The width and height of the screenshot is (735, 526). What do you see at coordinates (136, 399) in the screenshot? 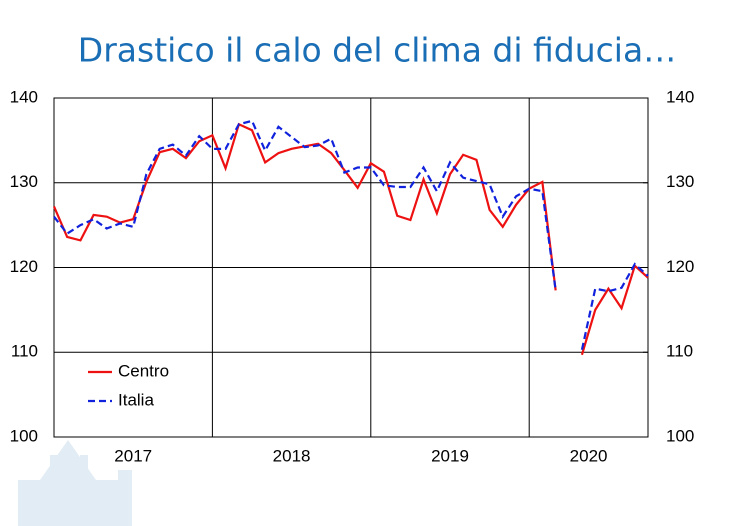
I see `legend-label: Italia` at bounding box center [136, 399].